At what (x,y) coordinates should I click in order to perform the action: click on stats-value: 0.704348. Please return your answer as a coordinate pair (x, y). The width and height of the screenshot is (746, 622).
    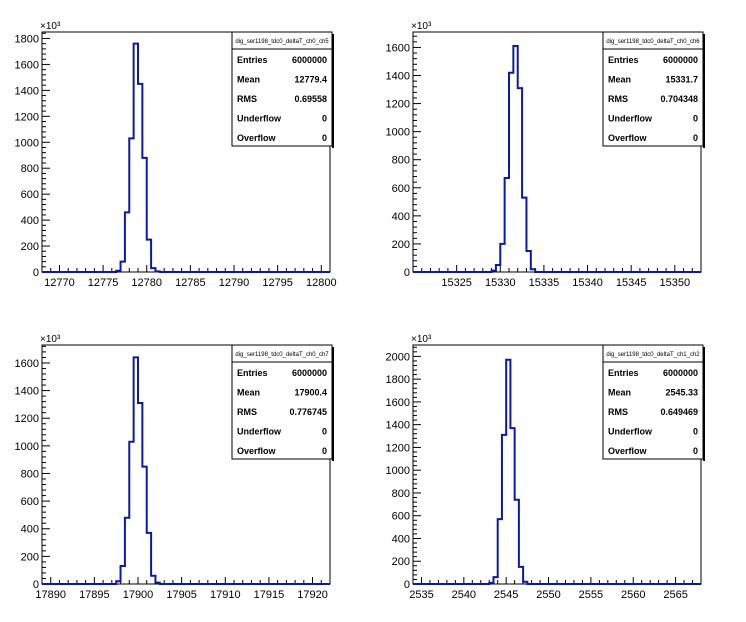
    Looking at the image, I should click on (679, 99).